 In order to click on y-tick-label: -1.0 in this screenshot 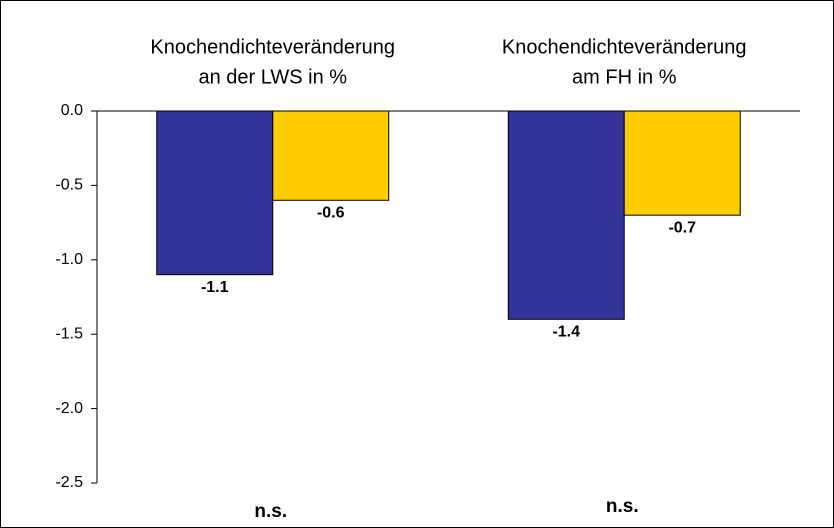, I will do `click(69, 259)`.